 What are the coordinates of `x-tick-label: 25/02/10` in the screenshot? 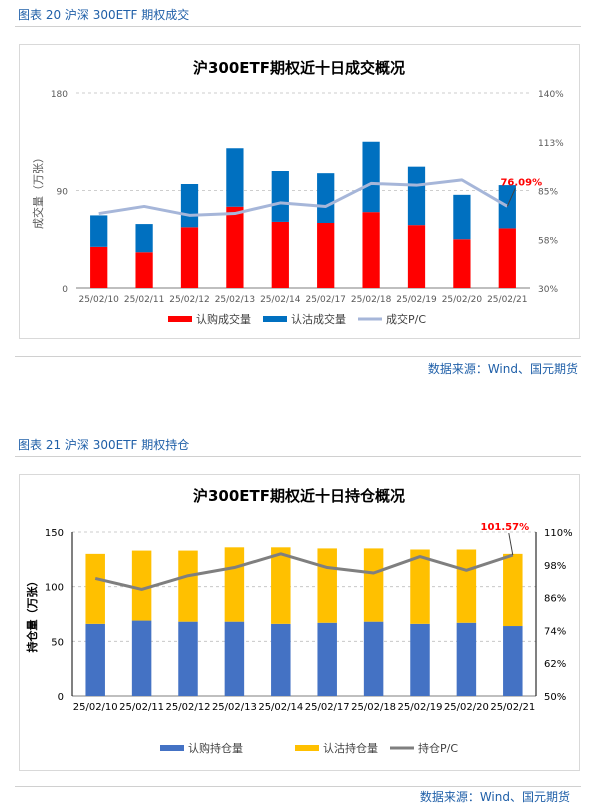 It's located at (95, 707).